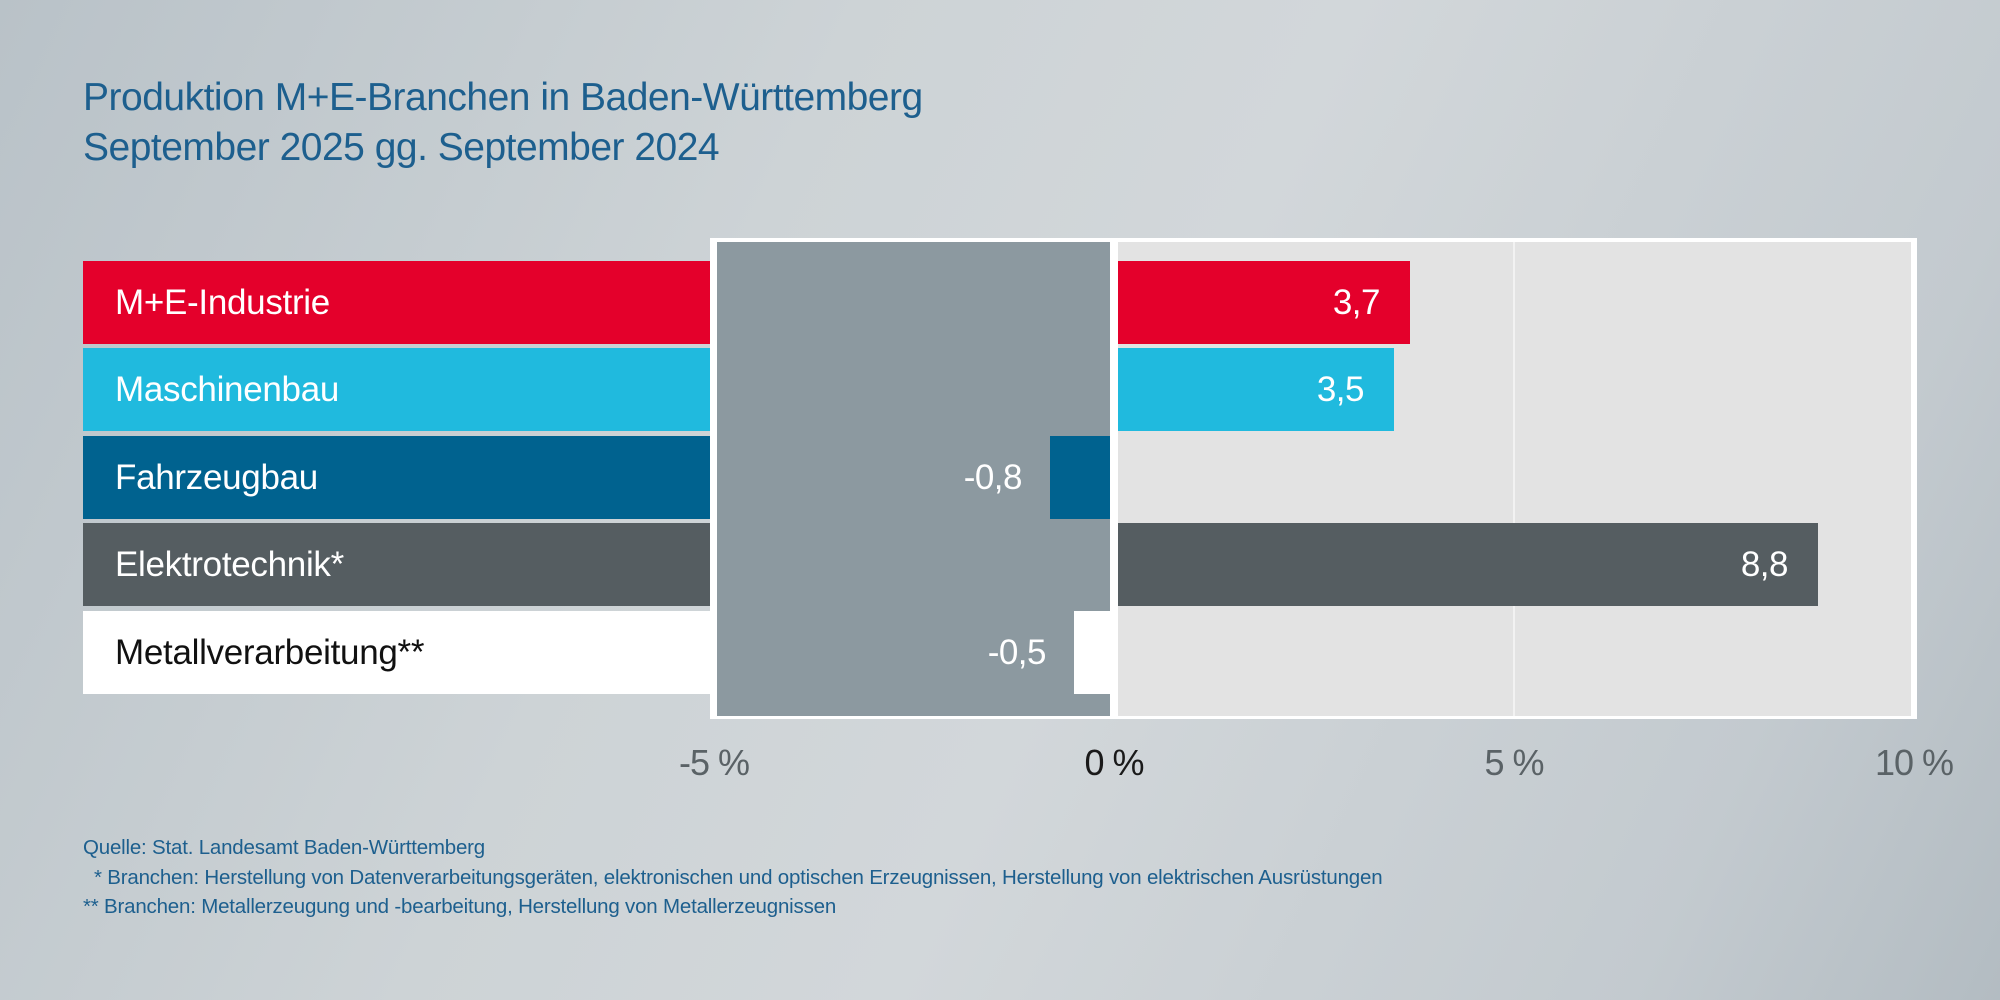 The width and height of the screenshot is (2000, 1000). Describe the element at coordinates (1914, 762) in the screenshot. I see `x-tick-label: 10 %` at that location.